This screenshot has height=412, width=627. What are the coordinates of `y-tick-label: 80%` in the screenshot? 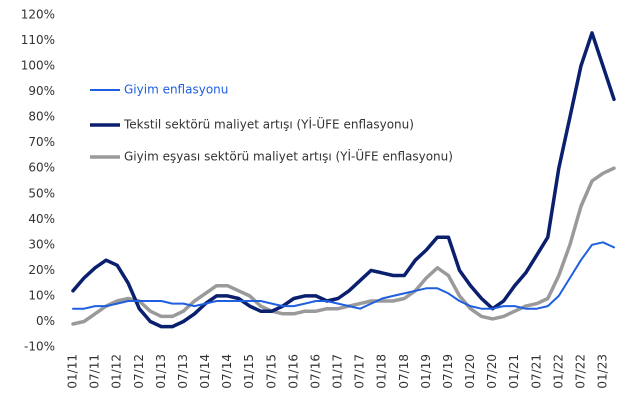 It's located at (41, 117).